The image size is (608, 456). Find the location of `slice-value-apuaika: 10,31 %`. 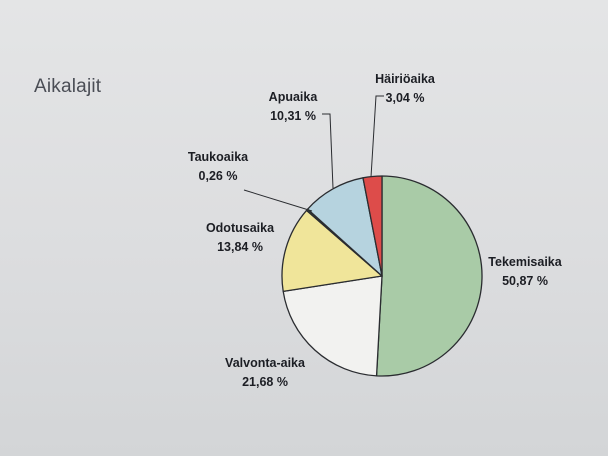

slice-value-apuaika: 10,31 % is located at coordinates (293, 116).